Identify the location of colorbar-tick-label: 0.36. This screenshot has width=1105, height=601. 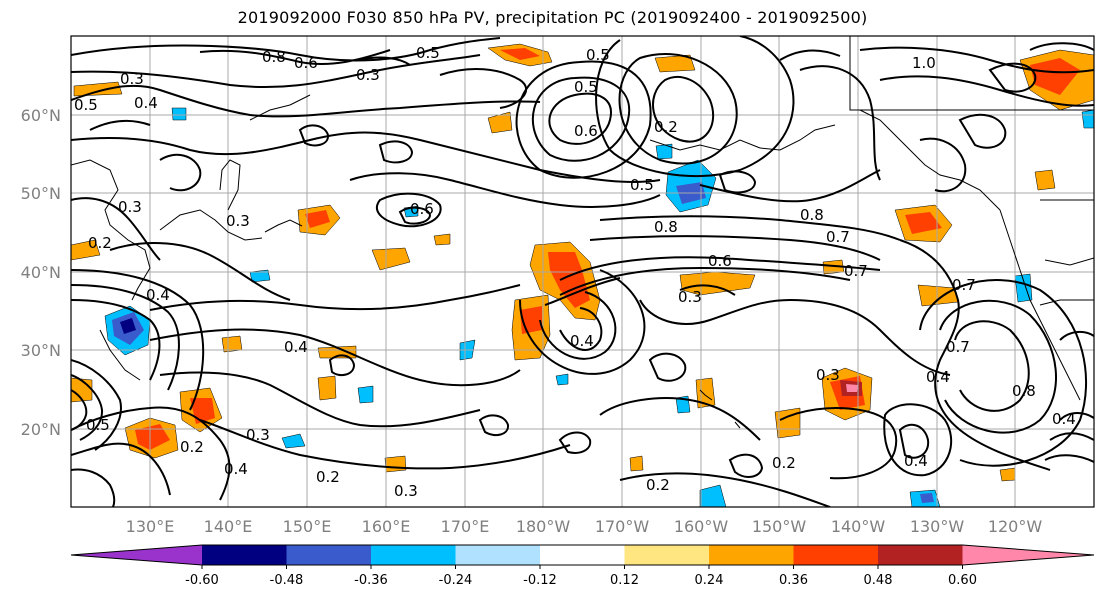
(793, 580).